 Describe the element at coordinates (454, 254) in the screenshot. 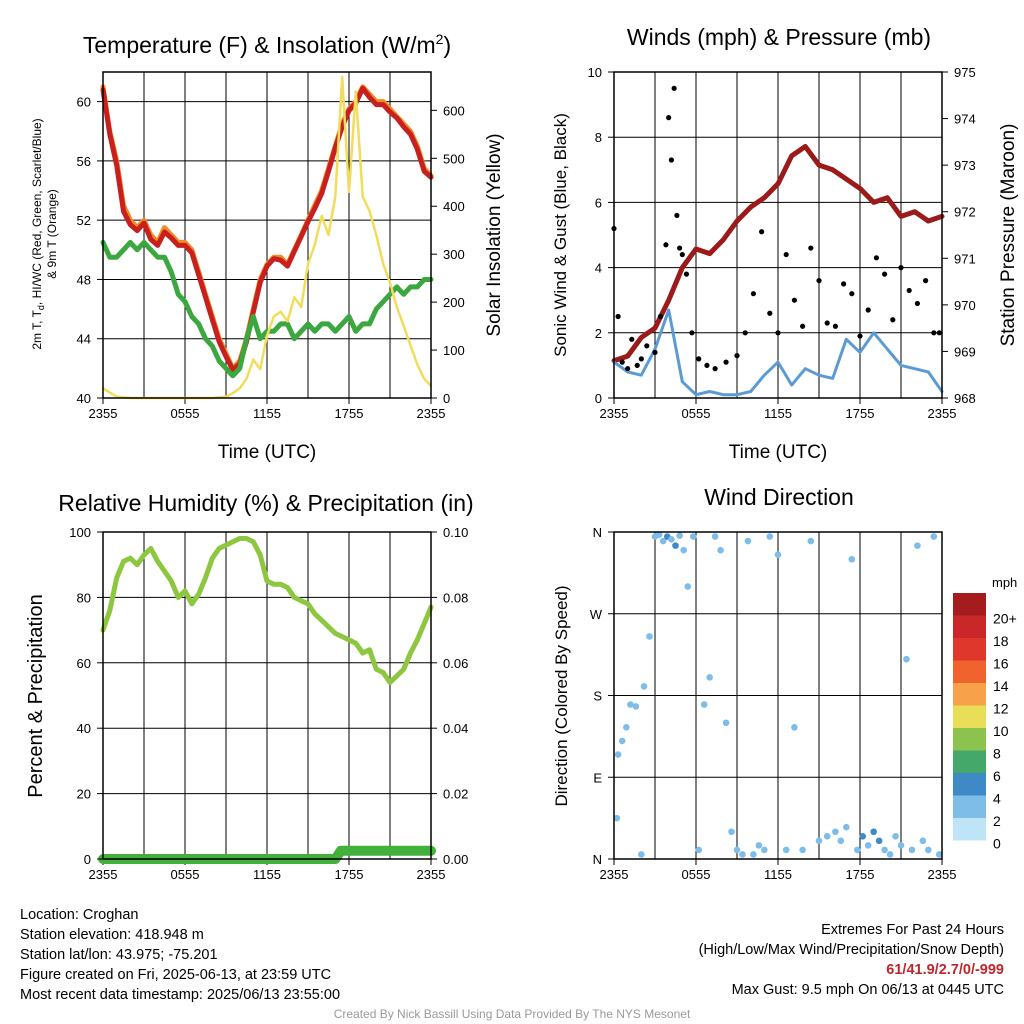

I see `temp-ytick-label-right: 300` at that location.